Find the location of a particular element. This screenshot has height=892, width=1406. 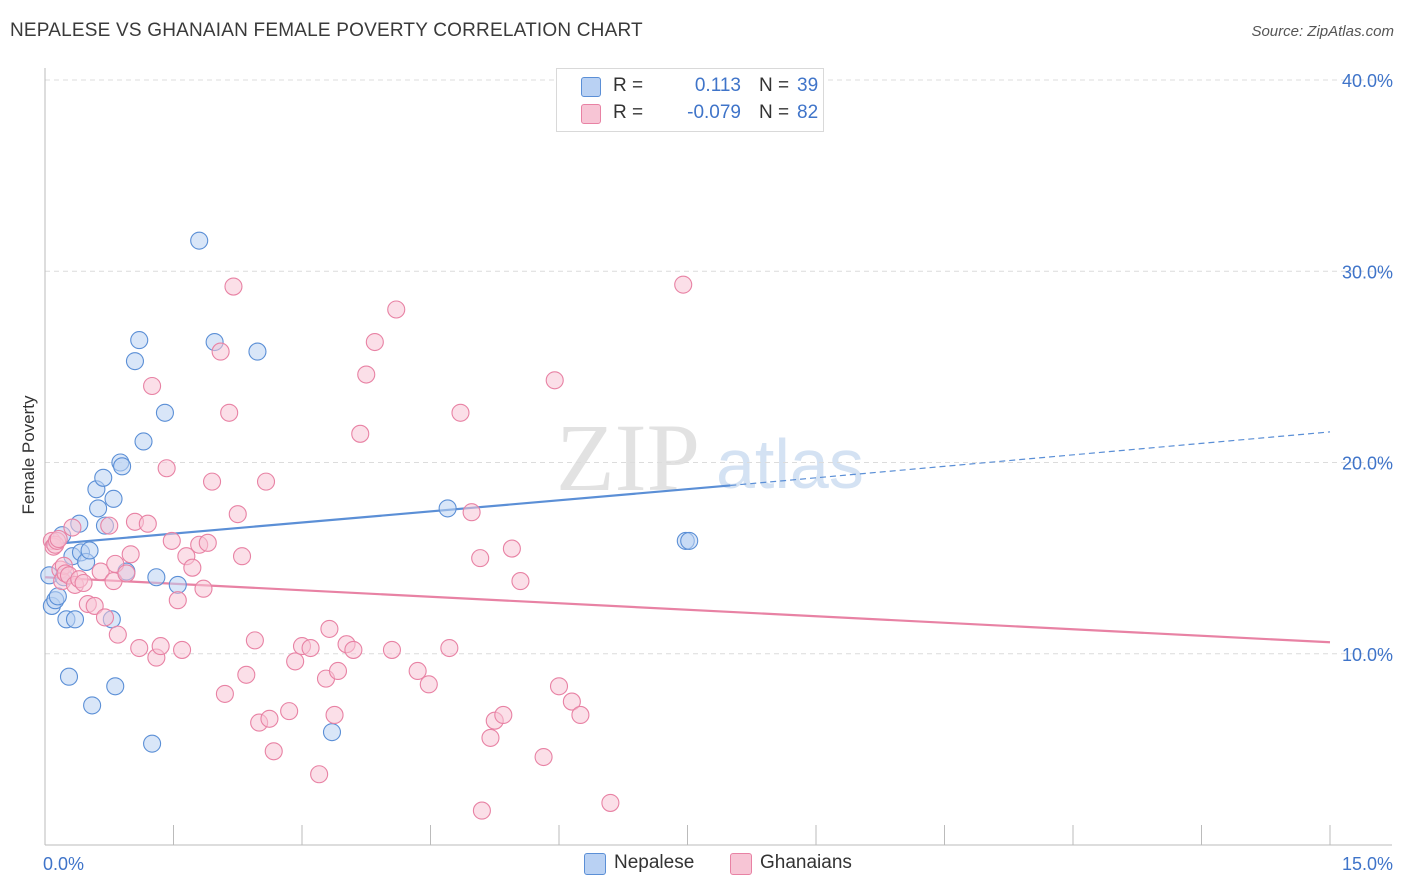

legend-label: Nepalese is located at coordinates (654, 862).